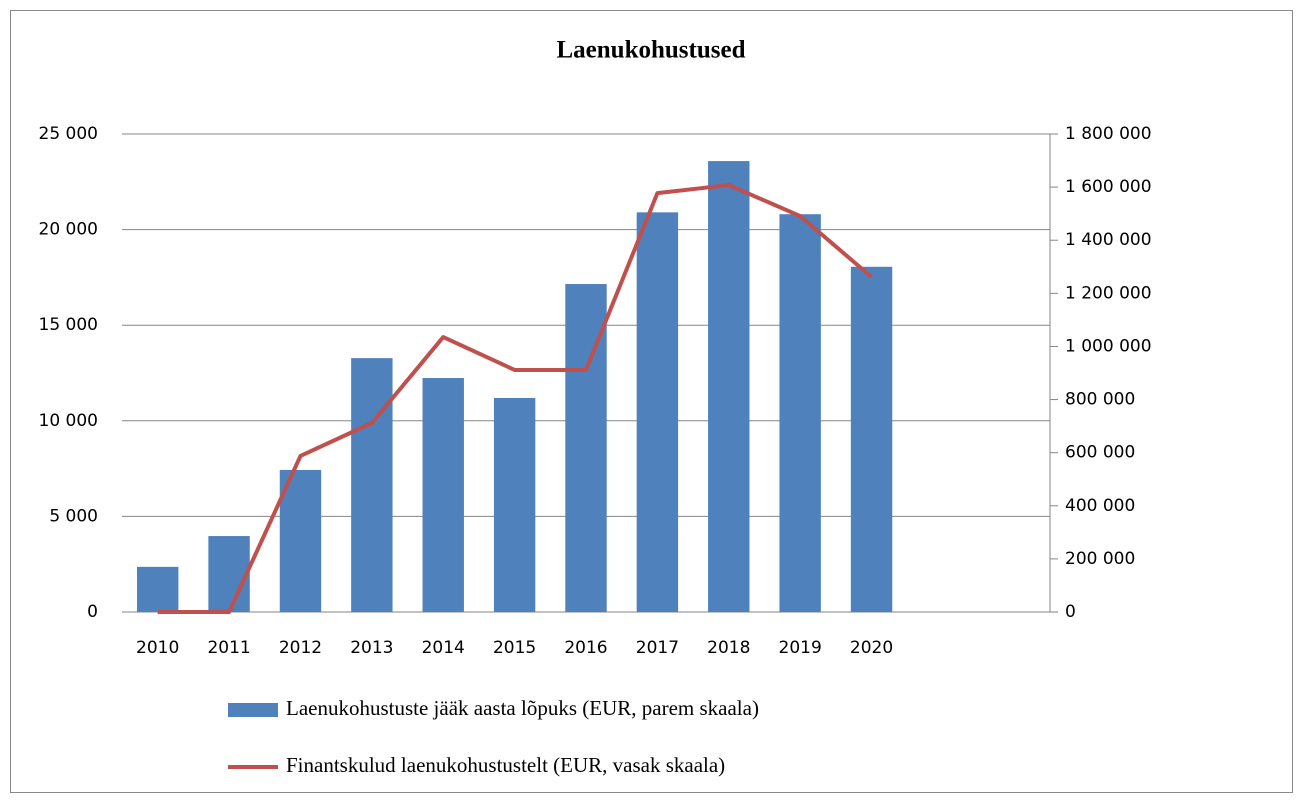  I want to click on x-tick-label: 2020, so click(871, 648).